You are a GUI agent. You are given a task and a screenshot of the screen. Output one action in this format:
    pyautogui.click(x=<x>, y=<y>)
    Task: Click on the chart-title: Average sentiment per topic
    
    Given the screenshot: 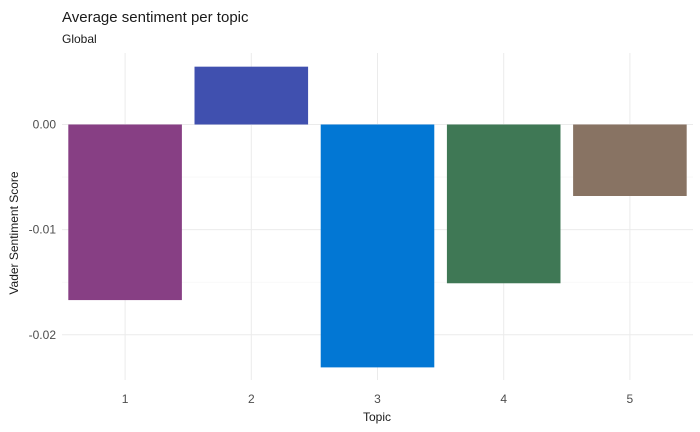 What is the action you would take?
    pyautogui.click(x=155, y=17)
    